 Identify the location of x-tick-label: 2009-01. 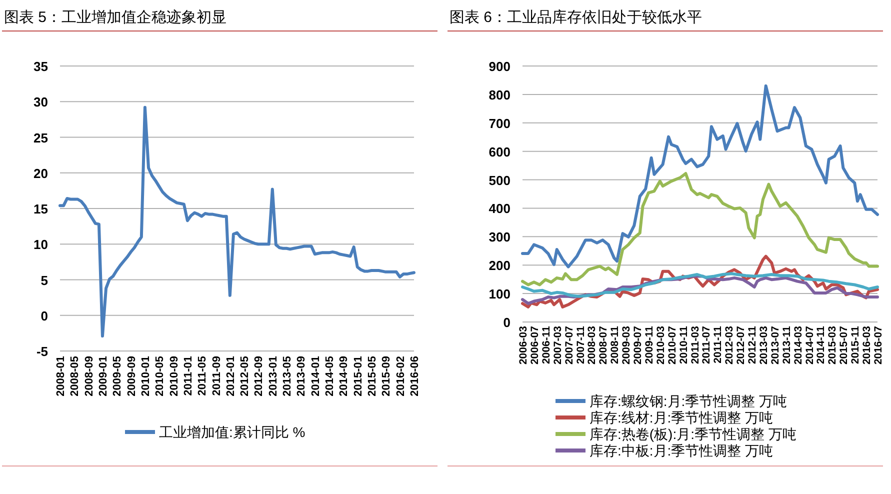
(103, 376).